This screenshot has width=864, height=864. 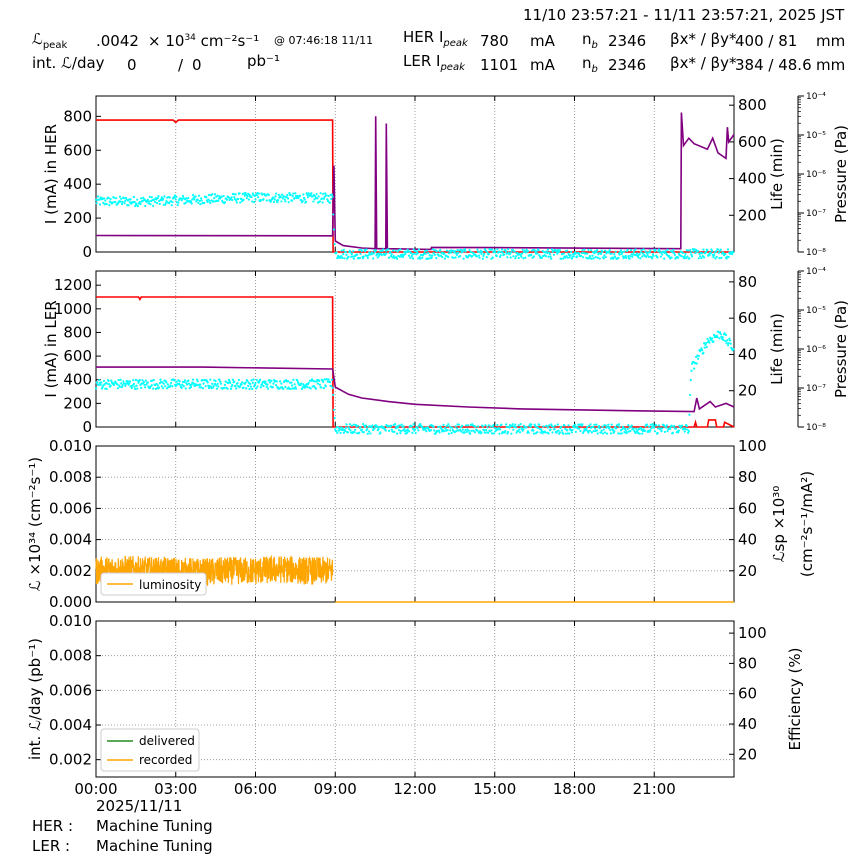 I want to click on x-tick-label: 03:00, so click(x=175, y=789).